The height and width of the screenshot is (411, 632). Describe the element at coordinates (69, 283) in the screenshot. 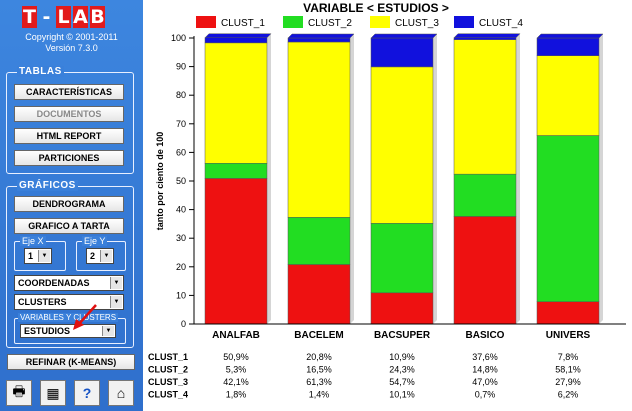

I see `coordenadas-select: COORDENADAS ▼` at that location.